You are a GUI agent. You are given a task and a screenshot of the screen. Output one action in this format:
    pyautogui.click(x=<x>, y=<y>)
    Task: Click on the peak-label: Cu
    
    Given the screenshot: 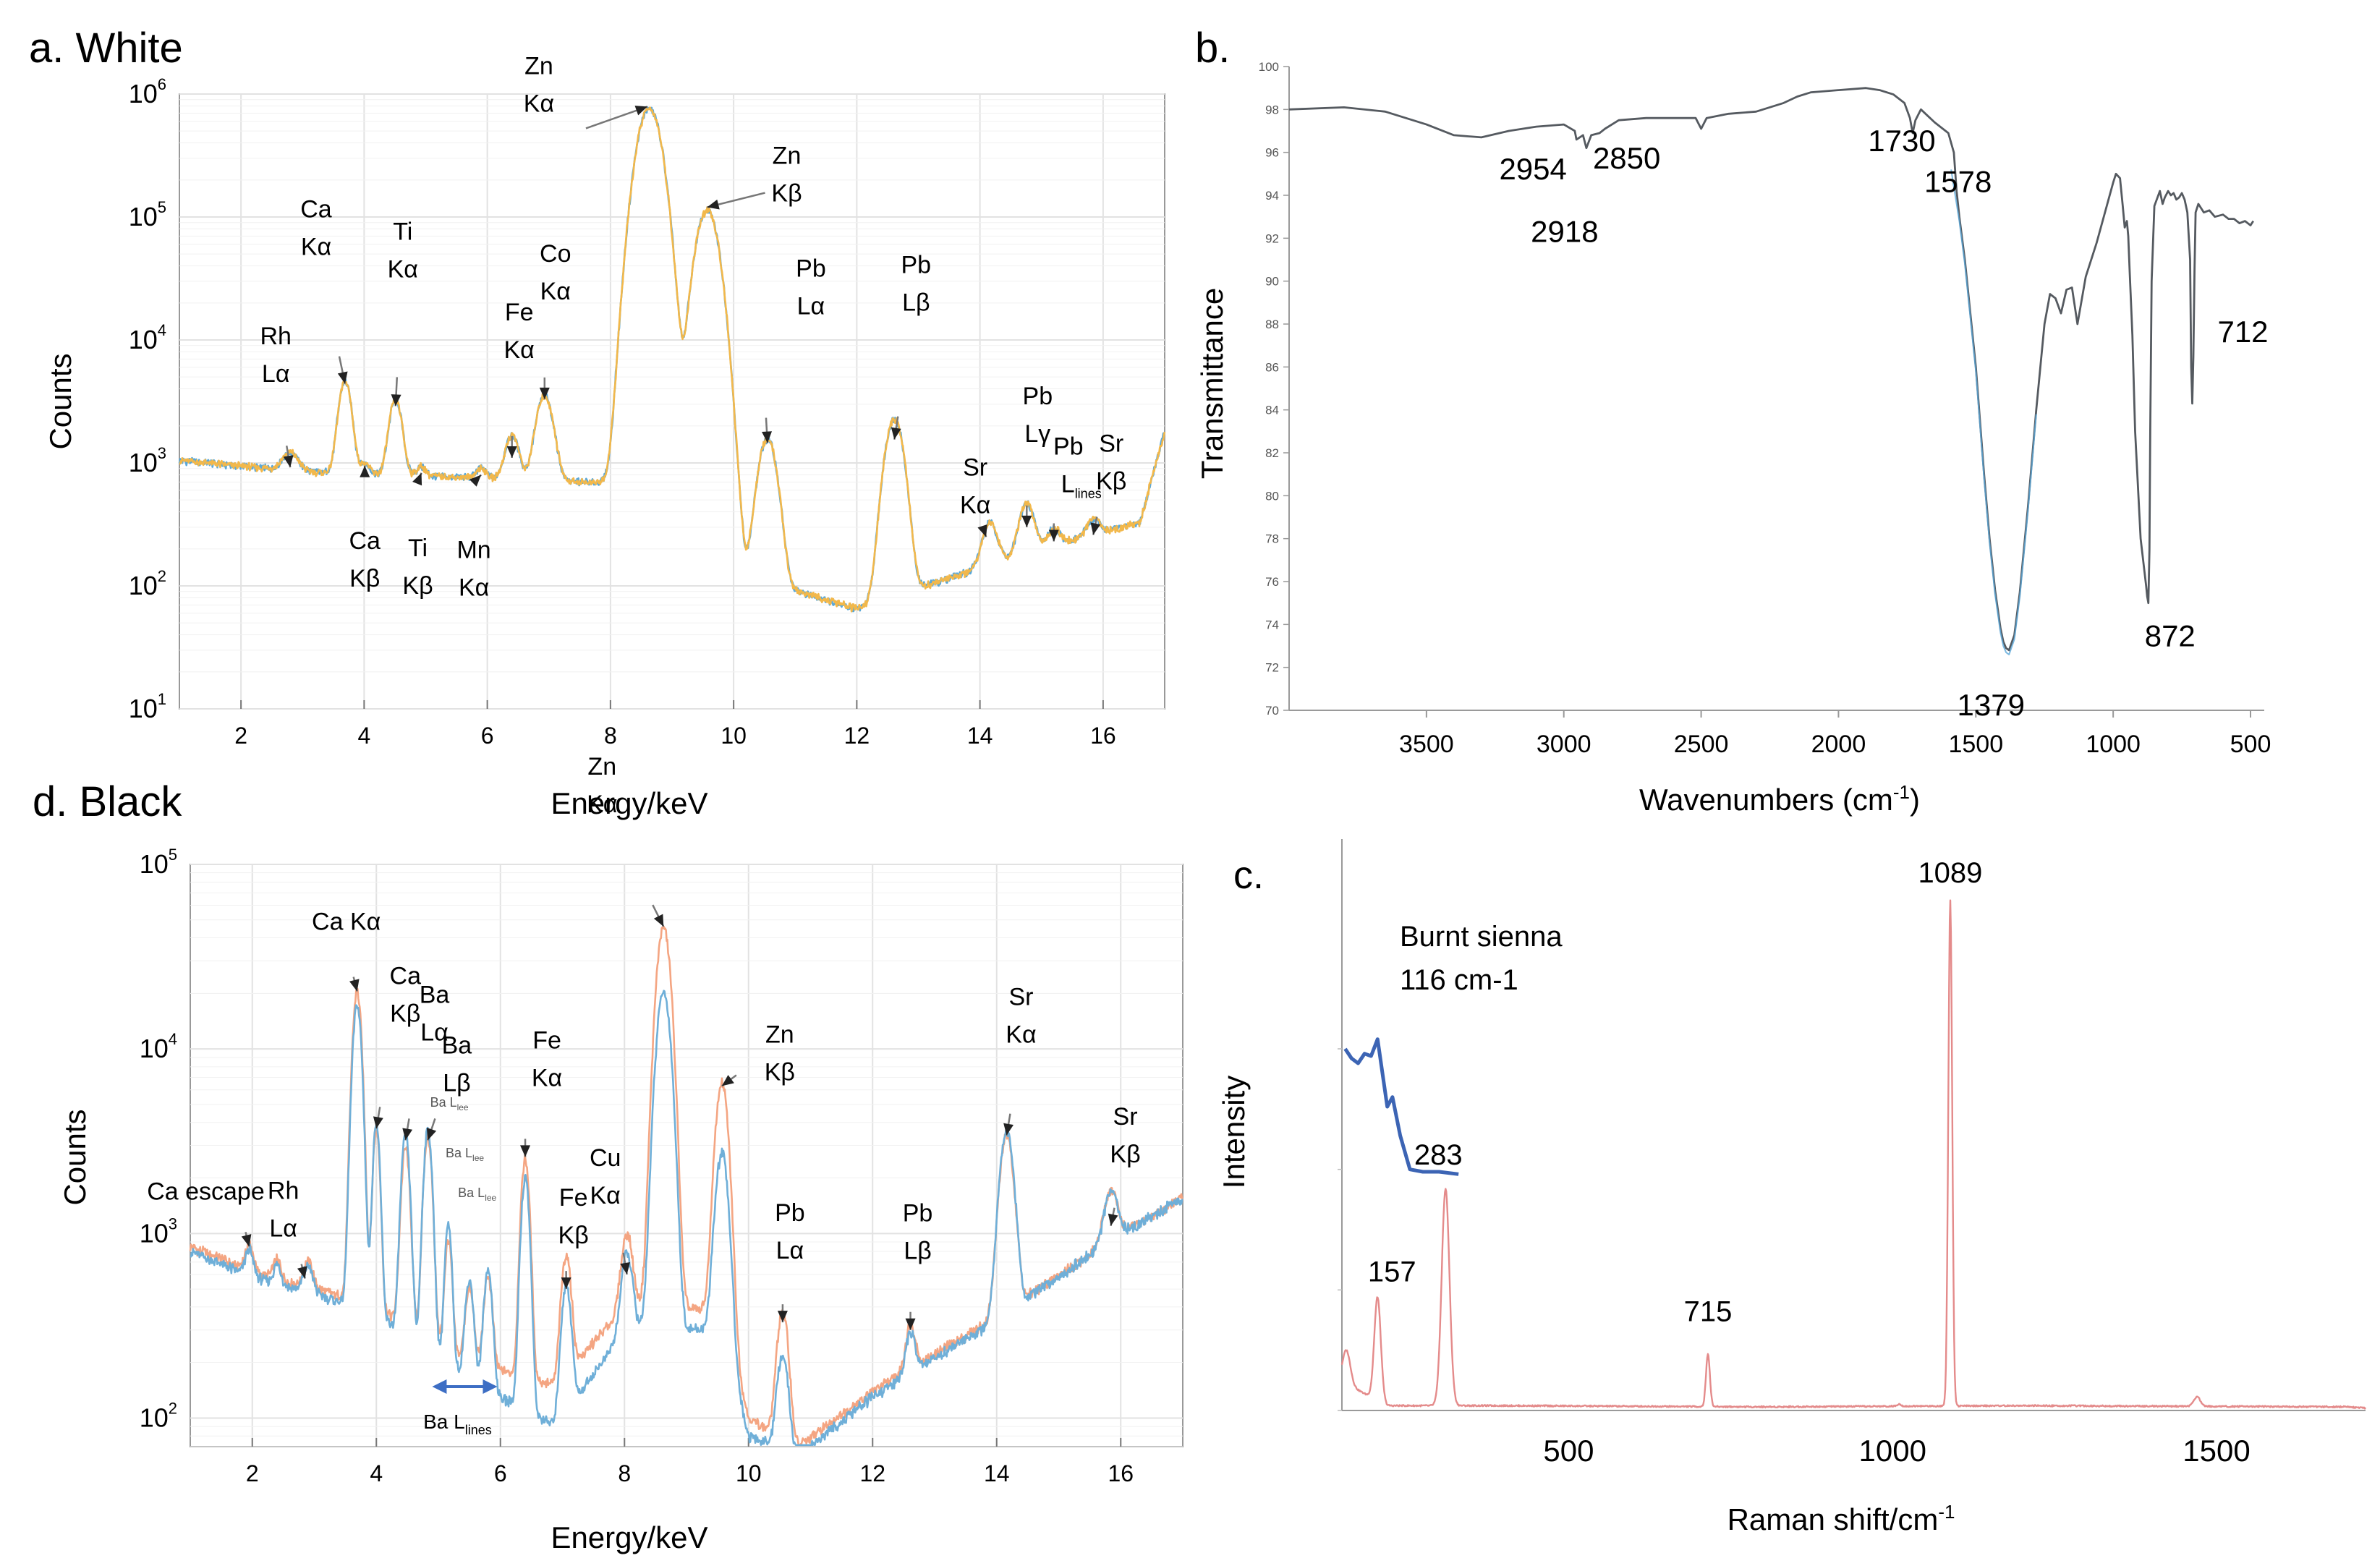 What is the action you would take?
    pyautogui.click(x=605, y=1158)
    